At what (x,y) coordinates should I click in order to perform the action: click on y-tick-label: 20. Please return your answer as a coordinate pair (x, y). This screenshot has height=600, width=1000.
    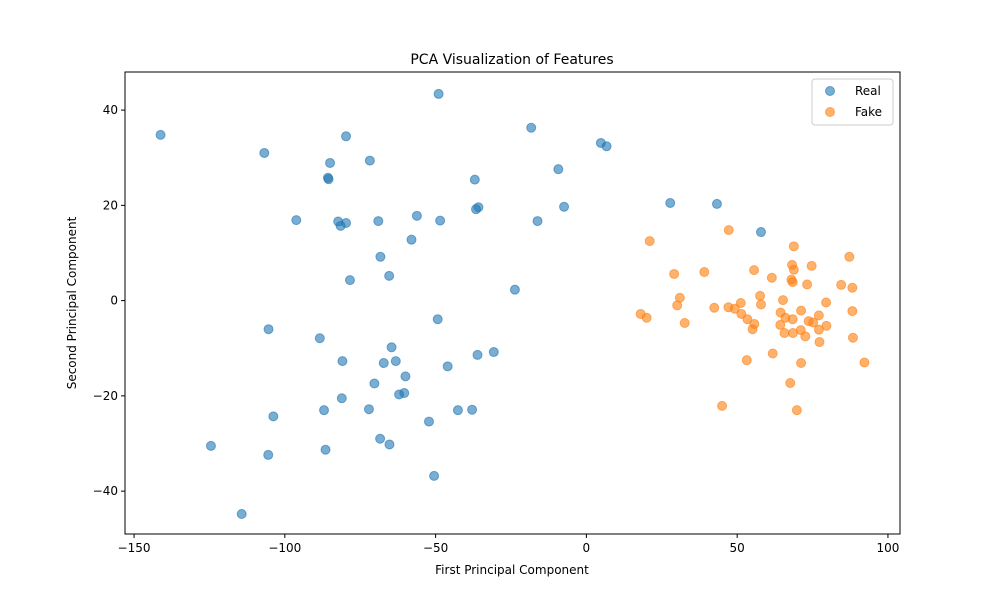
    Looking at the image, I should click on (110, 205).